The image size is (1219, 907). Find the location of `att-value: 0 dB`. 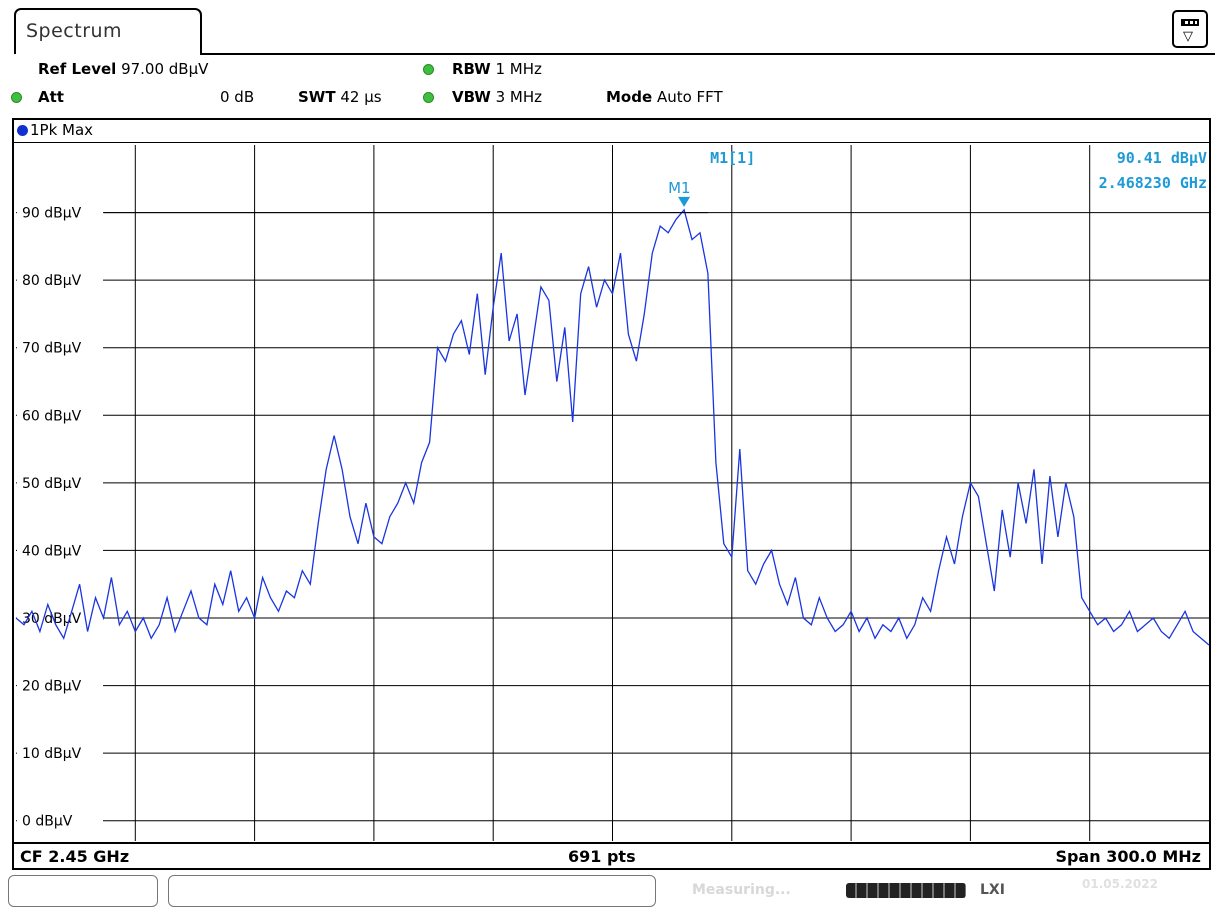

att-value: 0 dB is located at coordinates (237, 97).